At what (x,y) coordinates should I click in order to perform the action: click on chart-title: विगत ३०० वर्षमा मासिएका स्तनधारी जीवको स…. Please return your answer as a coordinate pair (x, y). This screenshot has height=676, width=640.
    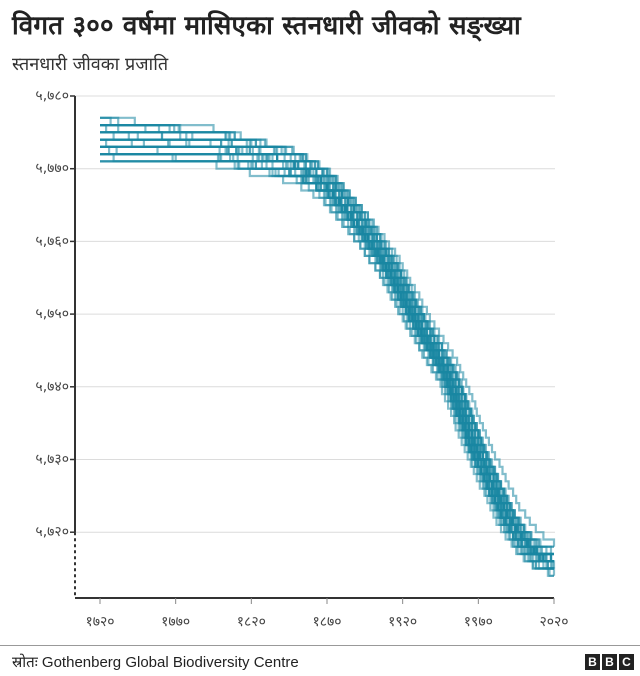
    Looking at the image, I should click on (266, 26).